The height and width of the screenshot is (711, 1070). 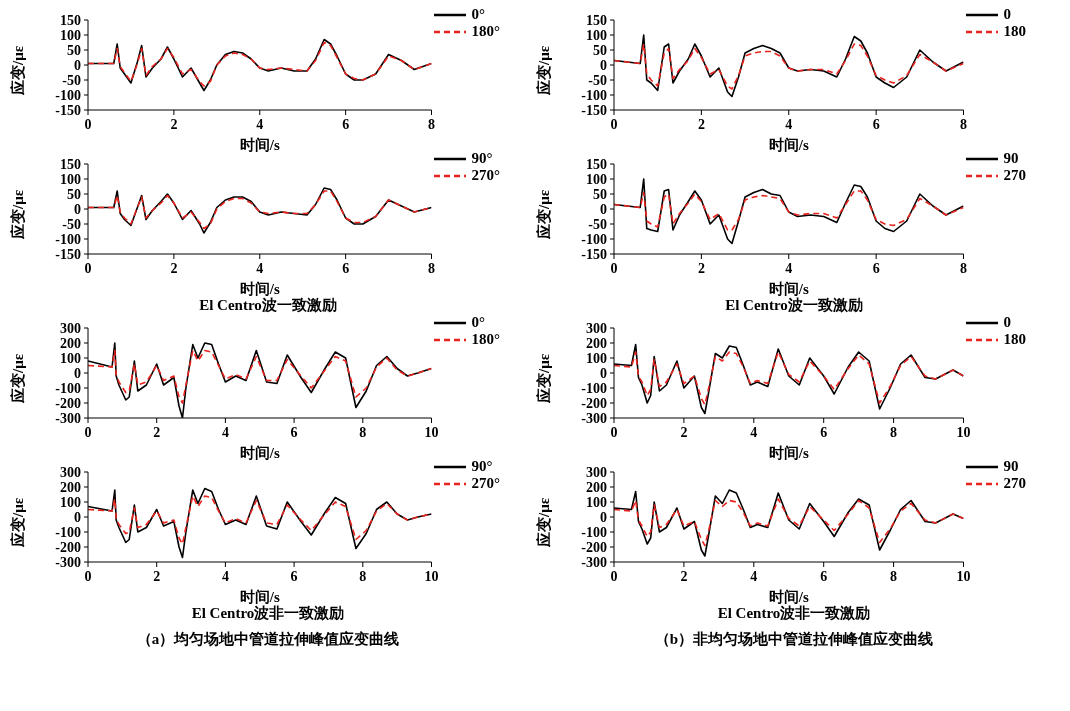 I want to click on legend-label: 0°, so click(x=478, y=322).